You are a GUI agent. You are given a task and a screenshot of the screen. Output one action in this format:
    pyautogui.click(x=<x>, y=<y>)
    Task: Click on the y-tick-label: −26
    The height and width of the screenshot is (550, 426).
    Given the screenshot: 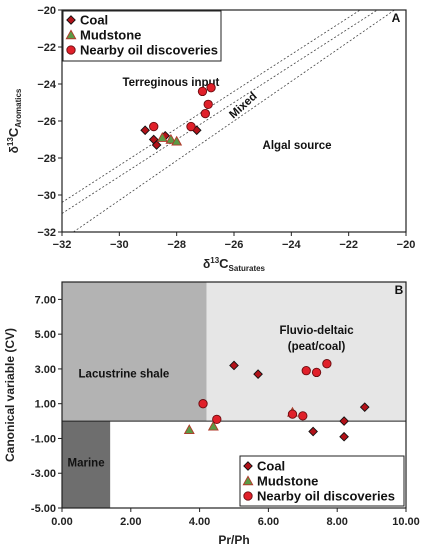 What is the action you would take?
    pyautogui.click(x=46, y=122)
    